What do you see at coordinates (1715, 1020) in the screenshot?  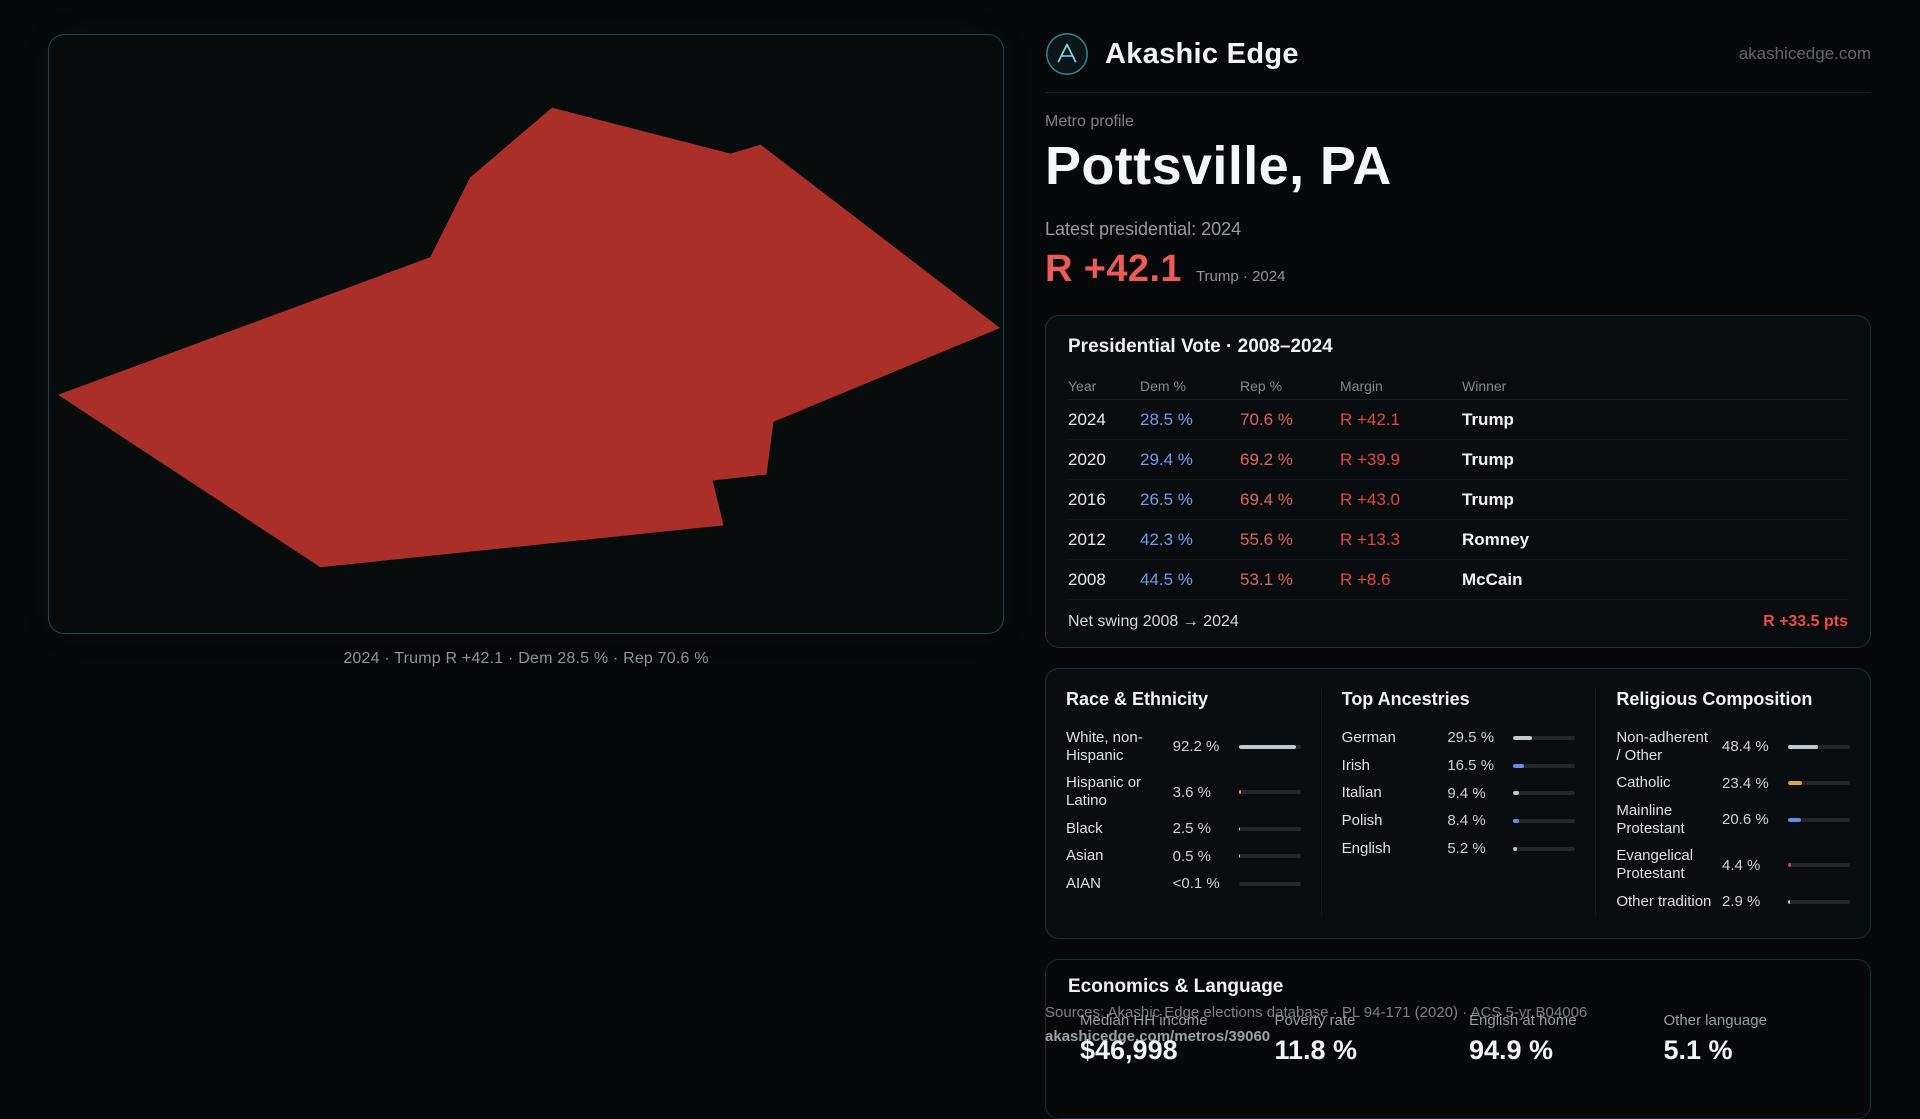 I see `stat-label: Other language` at bounding box center [1715, 1020].